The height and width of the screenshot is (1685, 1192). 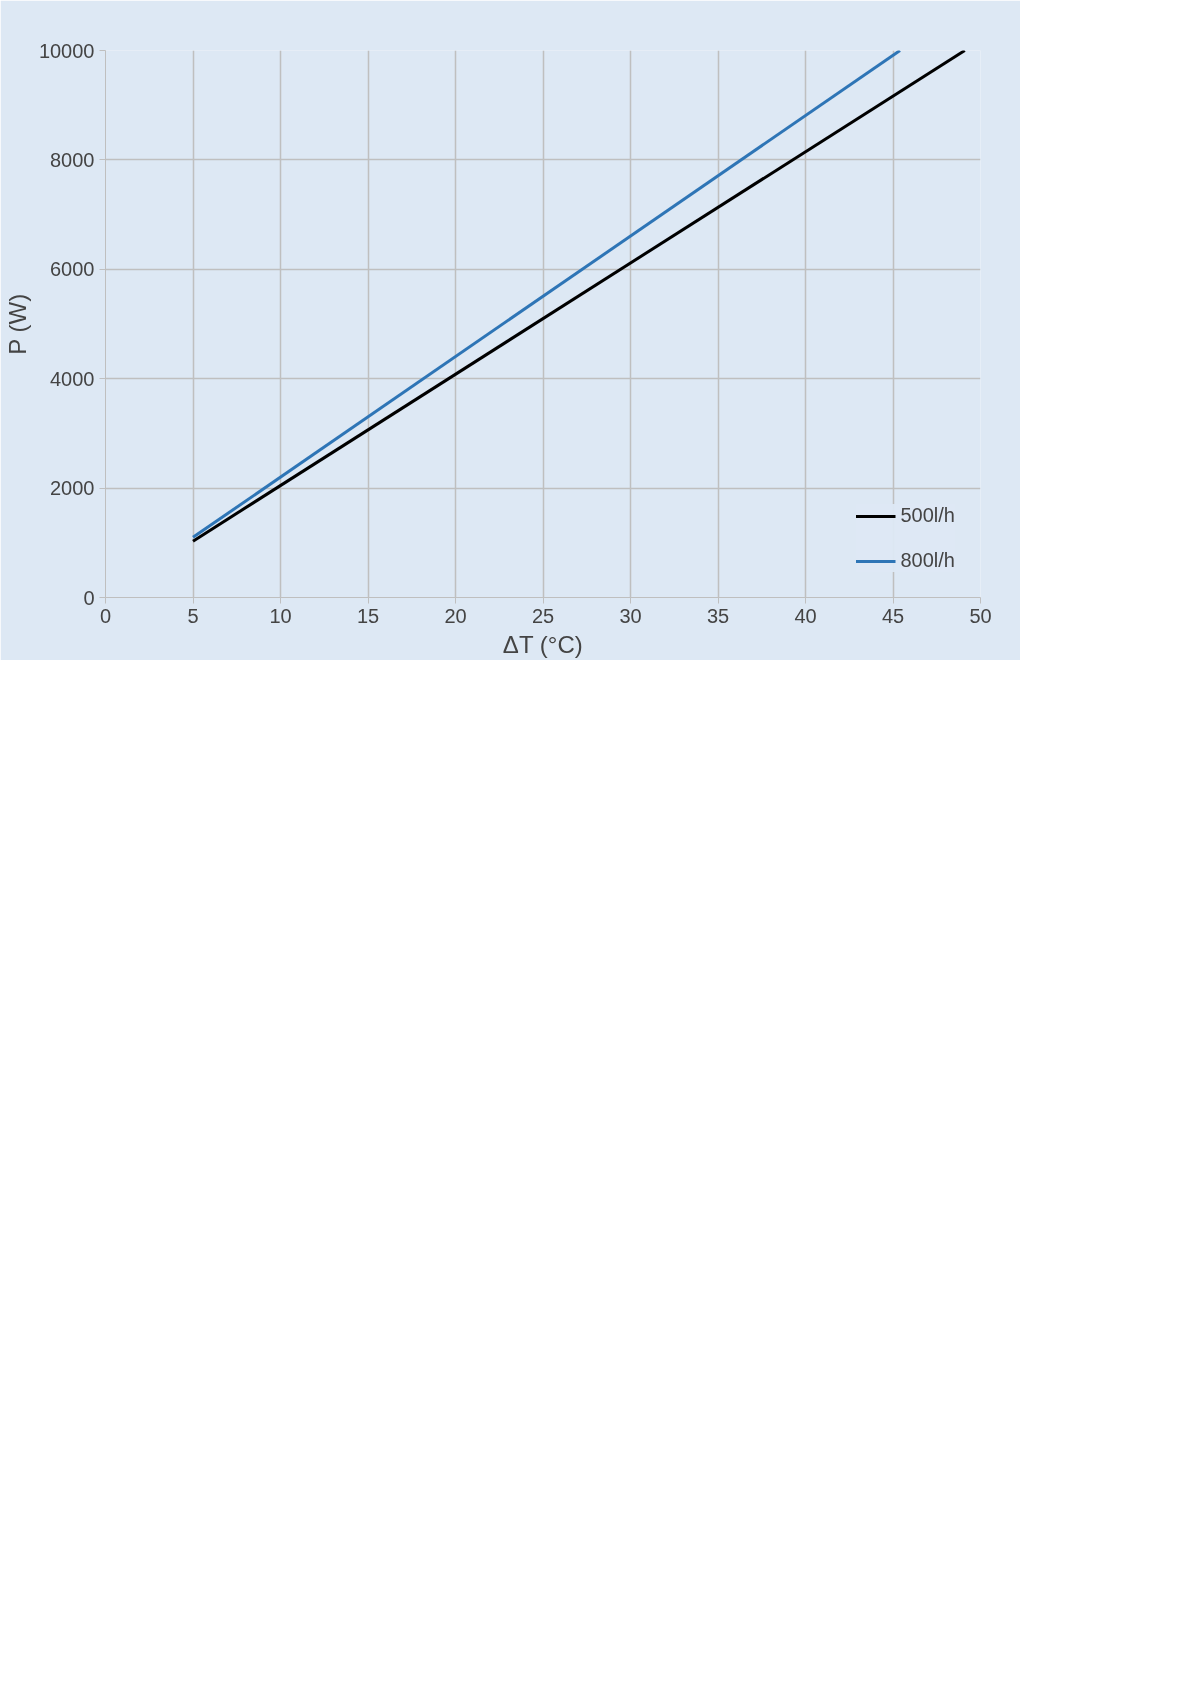 What do you see at coordinates (980, 615) in the screenshot?
I see `x-tick-label: 50` at bounding box center [980, 615].